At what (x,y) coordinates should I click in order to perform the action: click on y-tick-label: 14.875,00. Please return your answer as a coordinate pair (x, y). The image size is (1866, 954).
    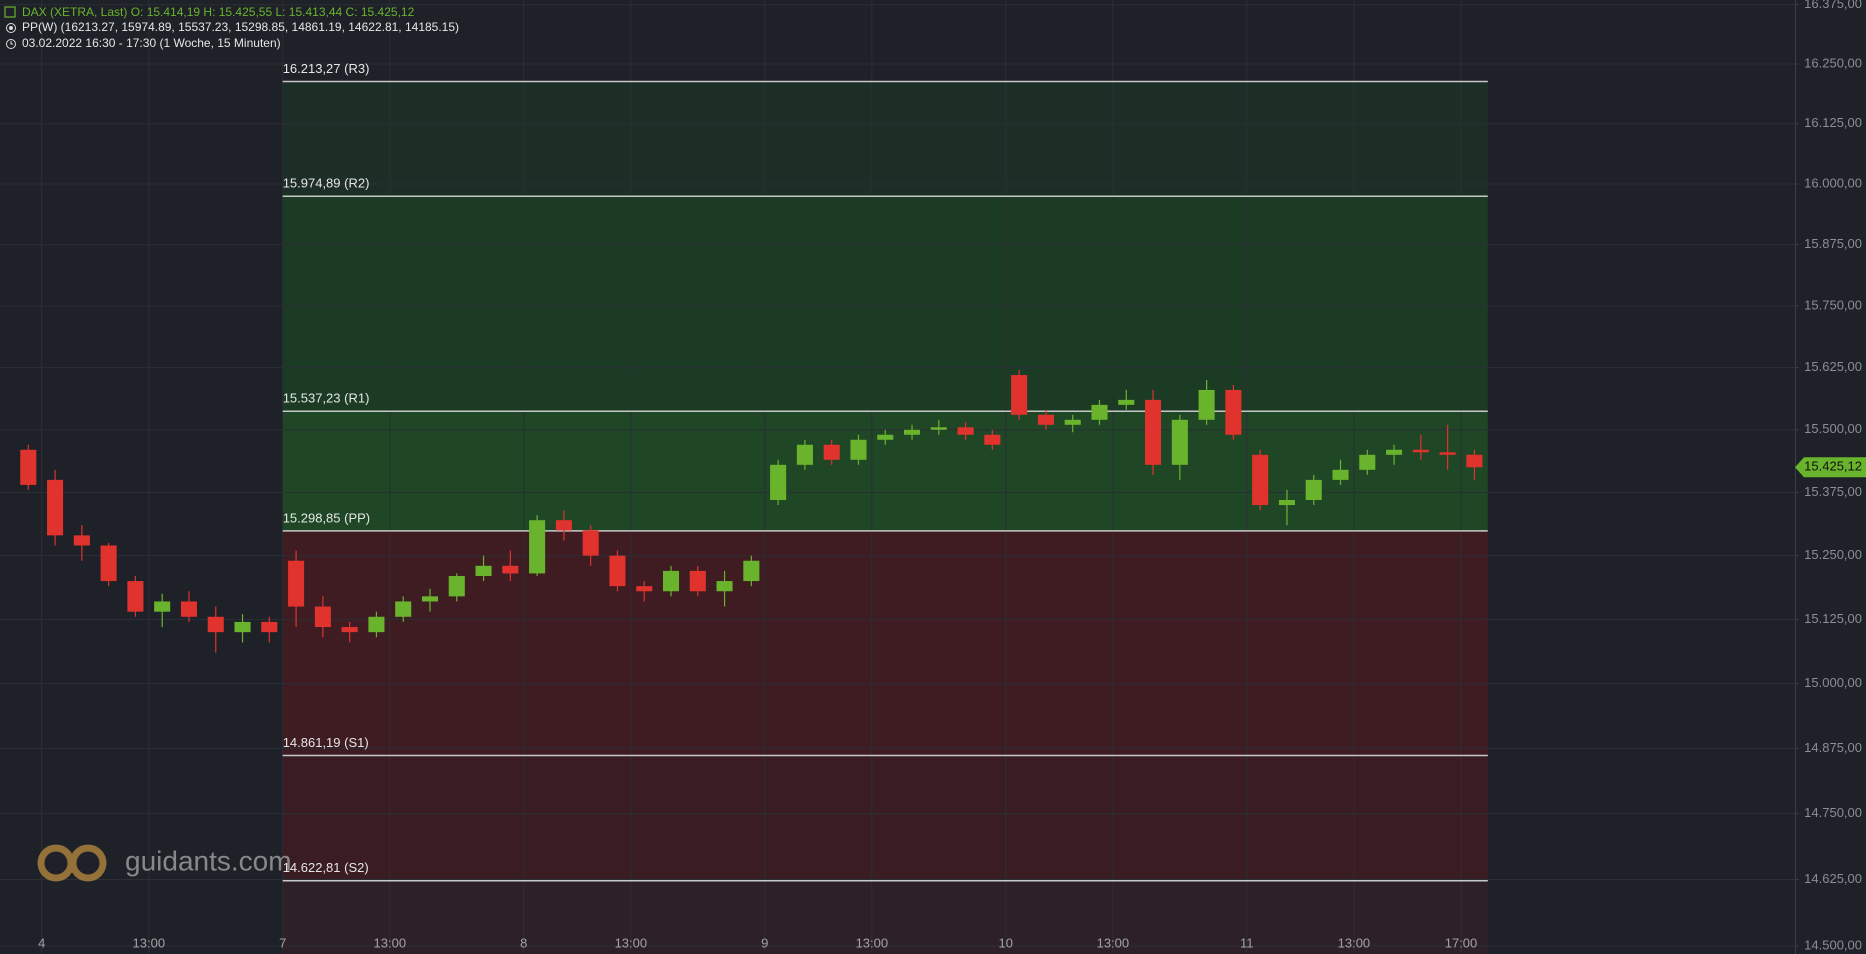
    Looking at the image, I should click on (1833, 747).